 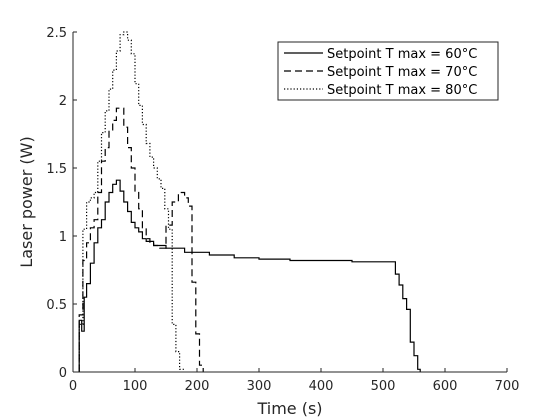 What do you see at coordinates (402, 54) in the screenshot?
I see `legend-label: Setpoint T max = 60°C` at bounding box center [402, 54].